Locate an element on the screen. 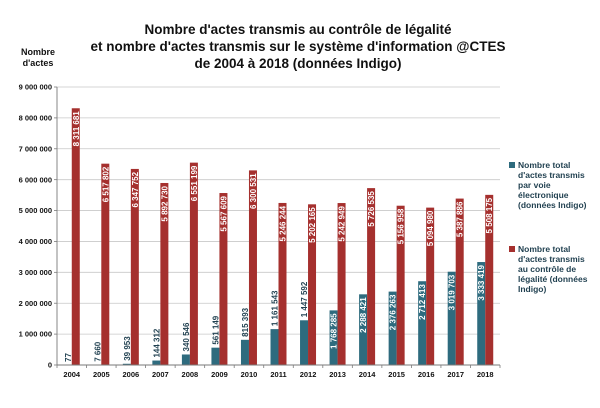 This screenshot has height=408, width=600. chart-title-line: de 2004 à 2018 (données Indigo) is located at coordinates (297, 63).